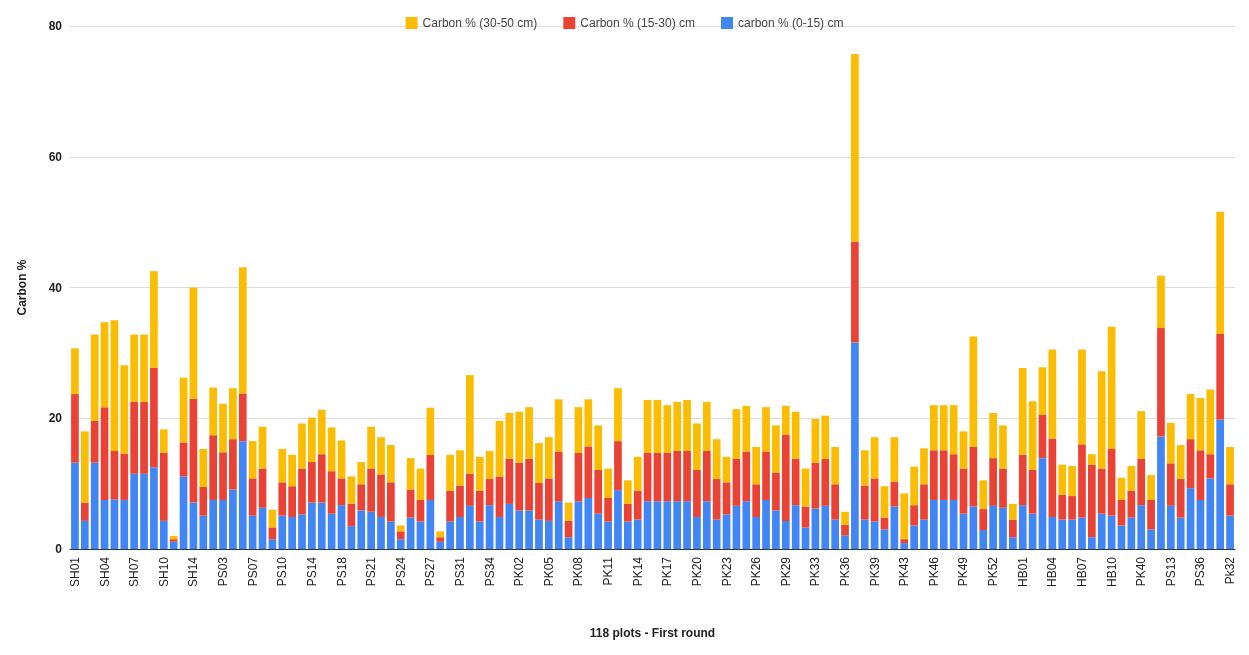 The width and height of the screenshot is (1249, 655). I want to click on legend-label: Carbon % (30-50 cm), so click(480, 23).